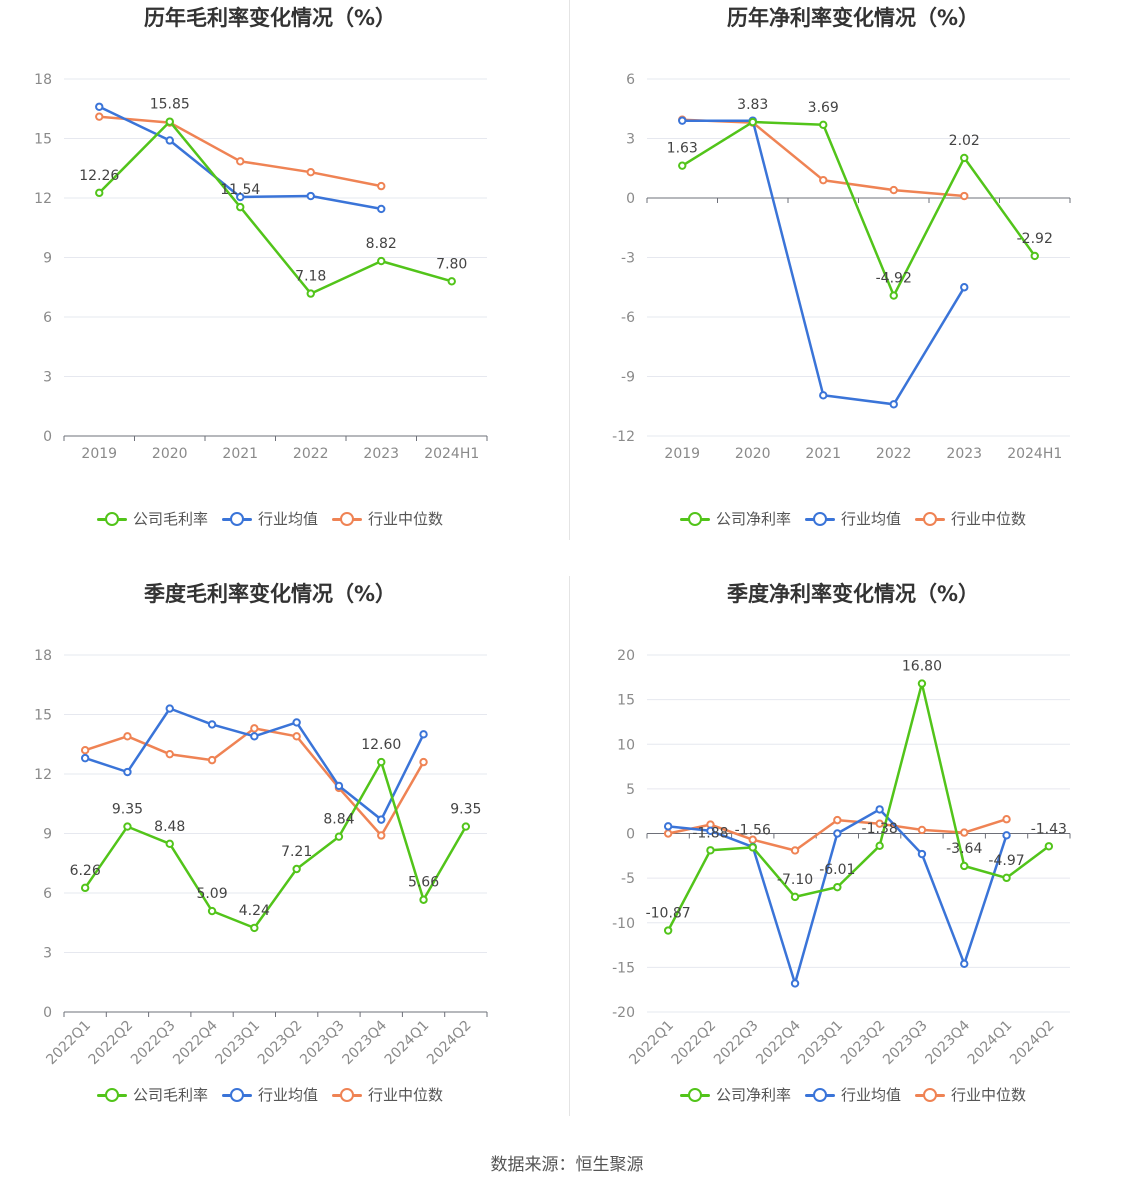 The image size is (1134, 1188). I want to click on x-tick-label: 2019, so click(682, 454).